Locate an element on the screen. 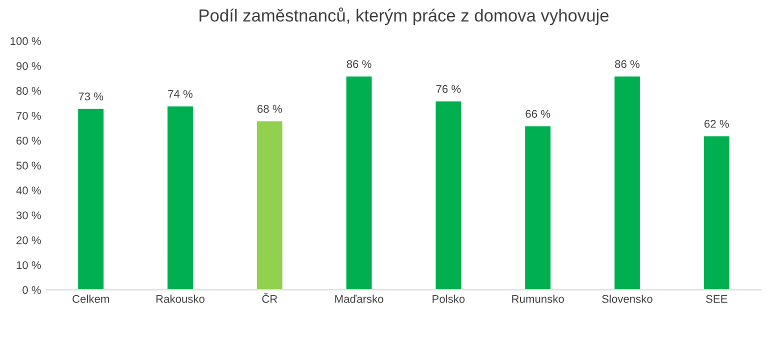 This screenshot has height=341, width=769. y-tick-label: 70 % is located at coordinates (28, 116).